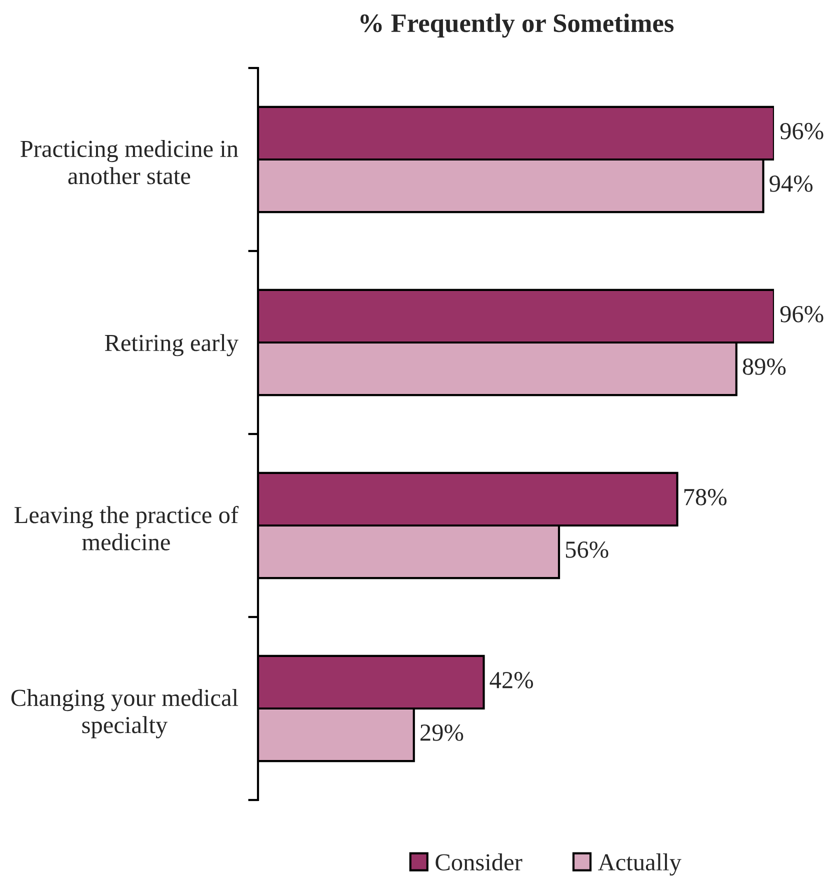  What do you see at coordinates (479, 862) in the screenshot?
I see `legend-label: Consider` at bounding box center [479, 862].